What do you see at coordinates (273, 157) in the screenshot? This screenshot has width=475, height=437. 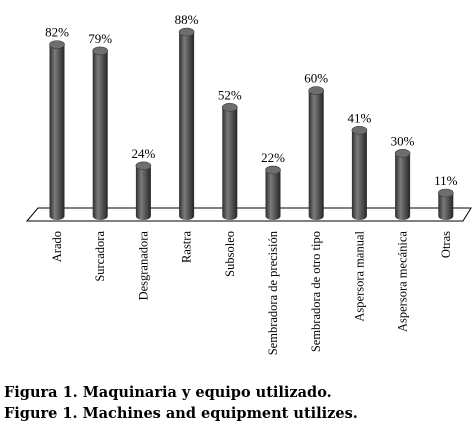 I see `data-label: 22%` at bounding box center [273, 157].